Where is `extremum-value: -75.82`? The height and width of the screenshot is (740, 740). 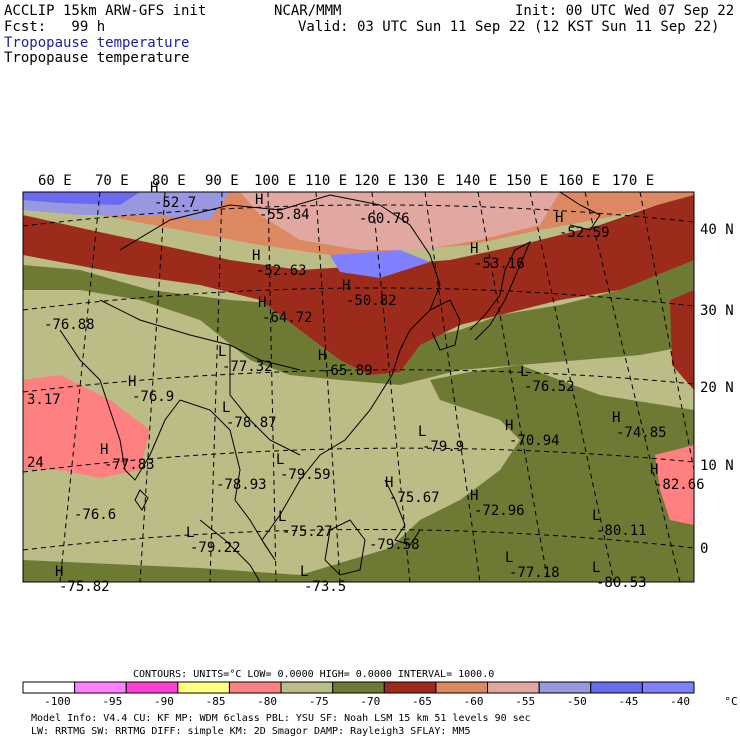 extremum-value: -75.82 is located at coordinates (84, 587).